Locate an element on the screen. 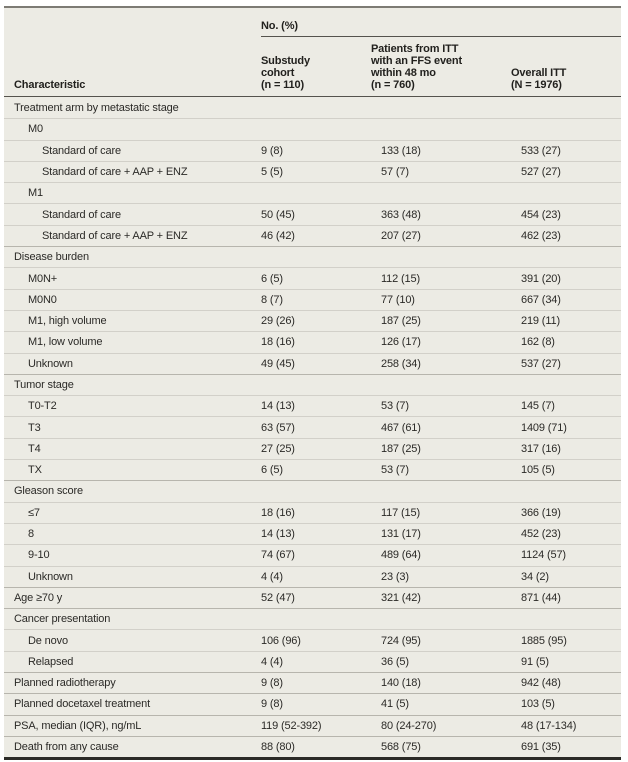  cell-value: 29 (26) is located at coordinates (278, 321).